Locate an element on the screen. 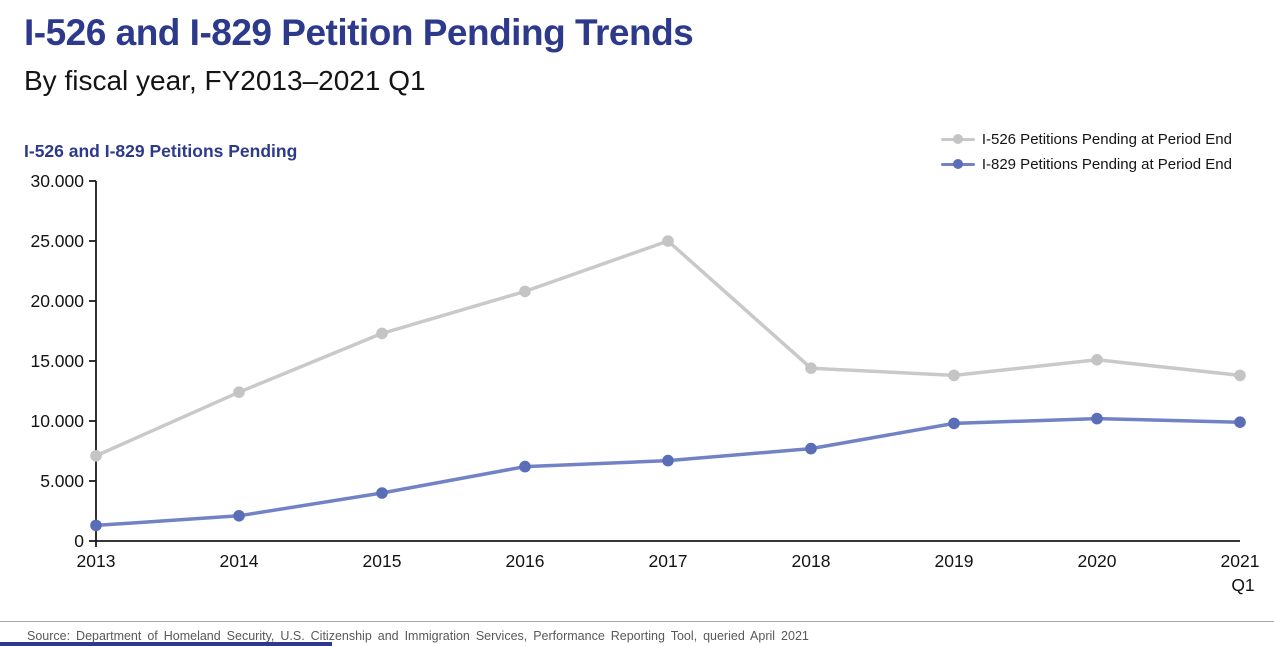 This screenshot has height=646, width=1274. legend-item-i526: I-526 Petitions Pending at Period End is located at coordinates (1086, 139).